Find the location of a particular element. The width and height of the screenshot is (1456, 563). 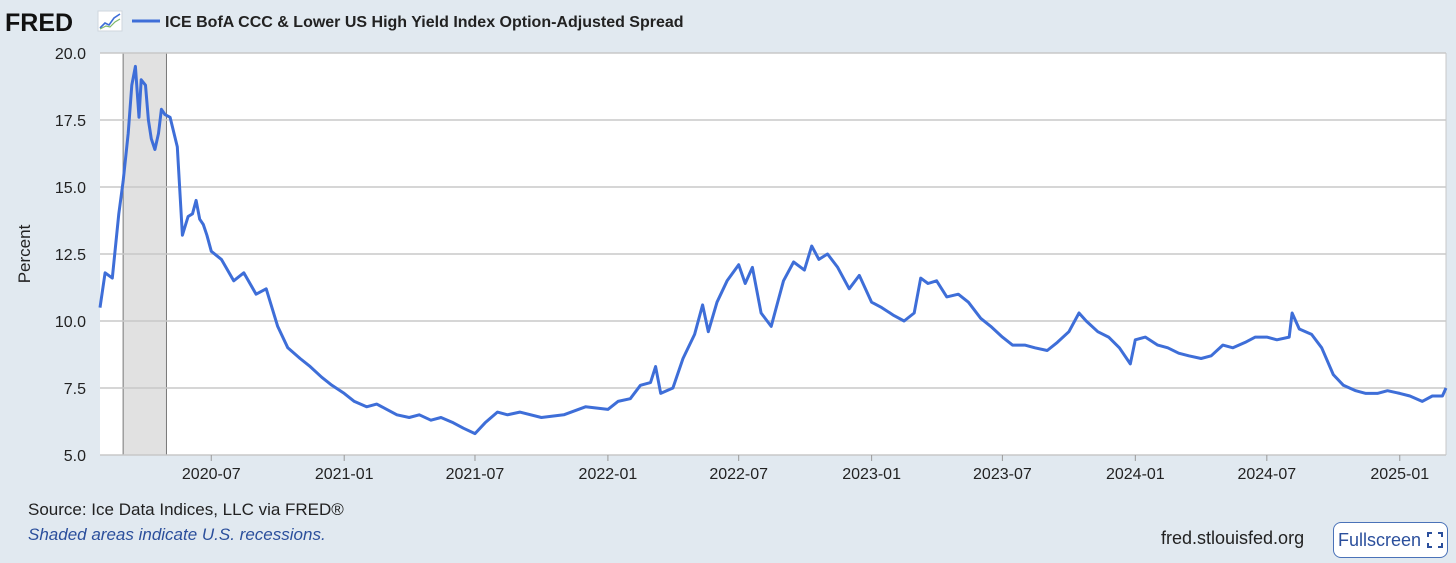

x-tick-label: 2022-07 is located at coordinates (738, 474).